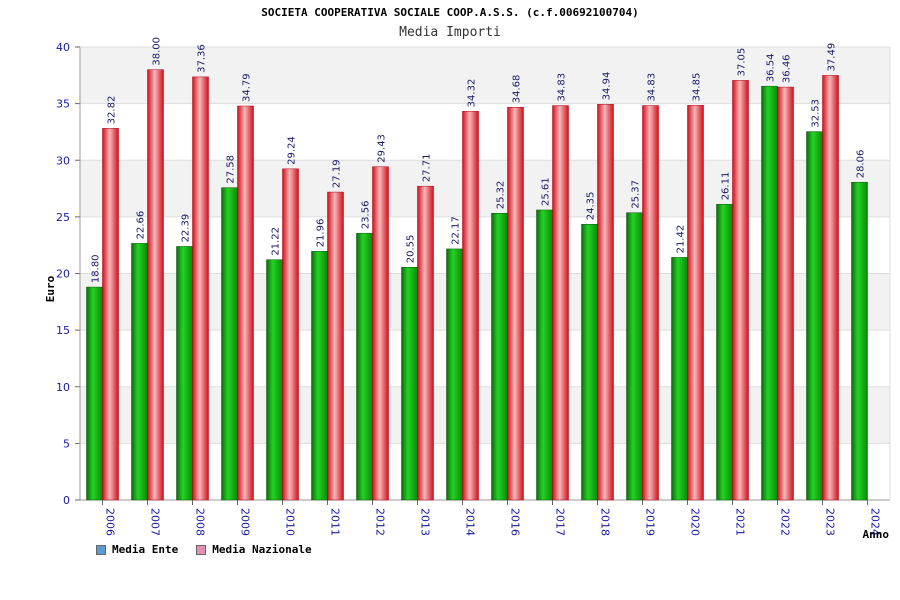 Image resolution: width=900 pixels, height=600 pixels. What do you see at coordinates (382, 148) in the screenshot?
I see `data-label-media-nazionale: 29.43` at bounding box center [382, 148].